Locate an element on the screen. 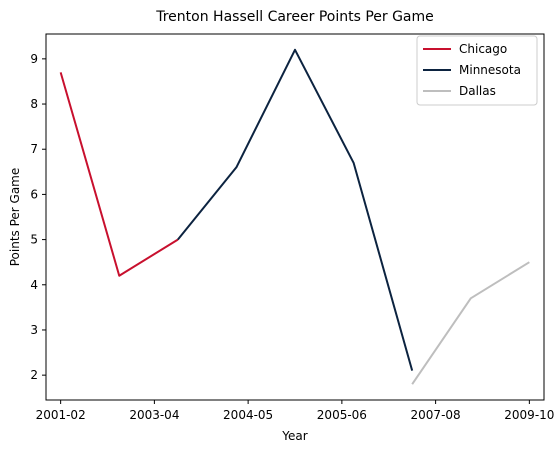  legend-label-dallas: Dallas is located at coordinates (477, 91).